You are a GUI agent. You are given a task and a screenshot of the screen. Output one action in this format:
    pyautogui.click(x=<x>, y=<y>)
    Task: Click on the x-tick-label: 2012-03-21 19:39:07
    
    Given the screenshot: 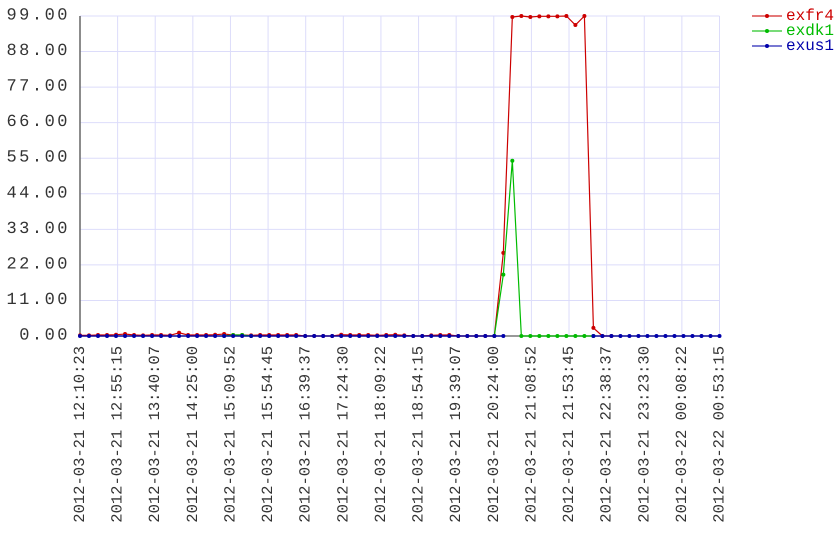 What is the action you would take?
    pyautogui.click(x=456, y=434)
    